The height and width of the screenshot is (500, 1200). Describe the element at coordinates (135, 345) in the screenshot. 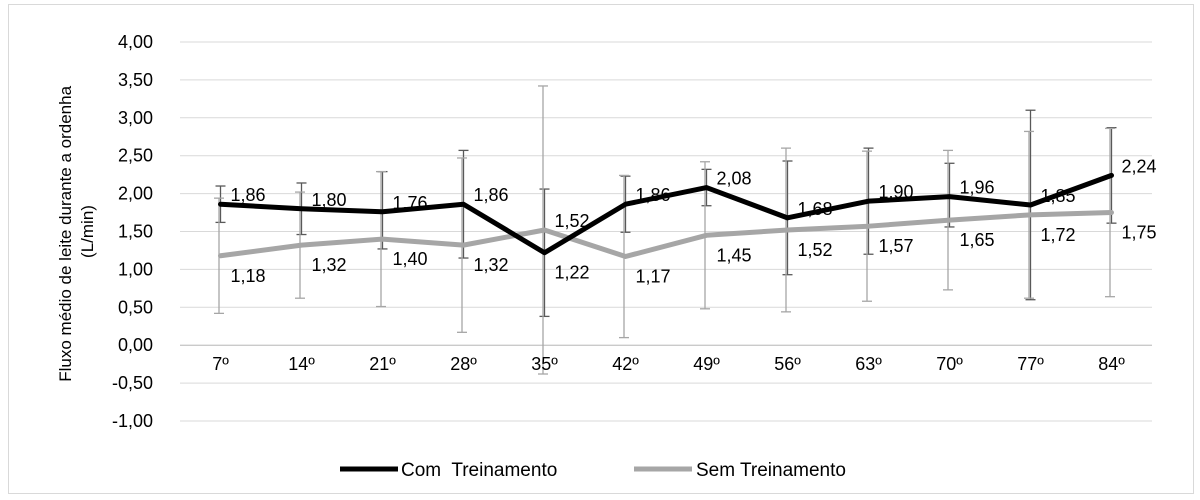

I see `y-tick-label: 0,00` at that location.